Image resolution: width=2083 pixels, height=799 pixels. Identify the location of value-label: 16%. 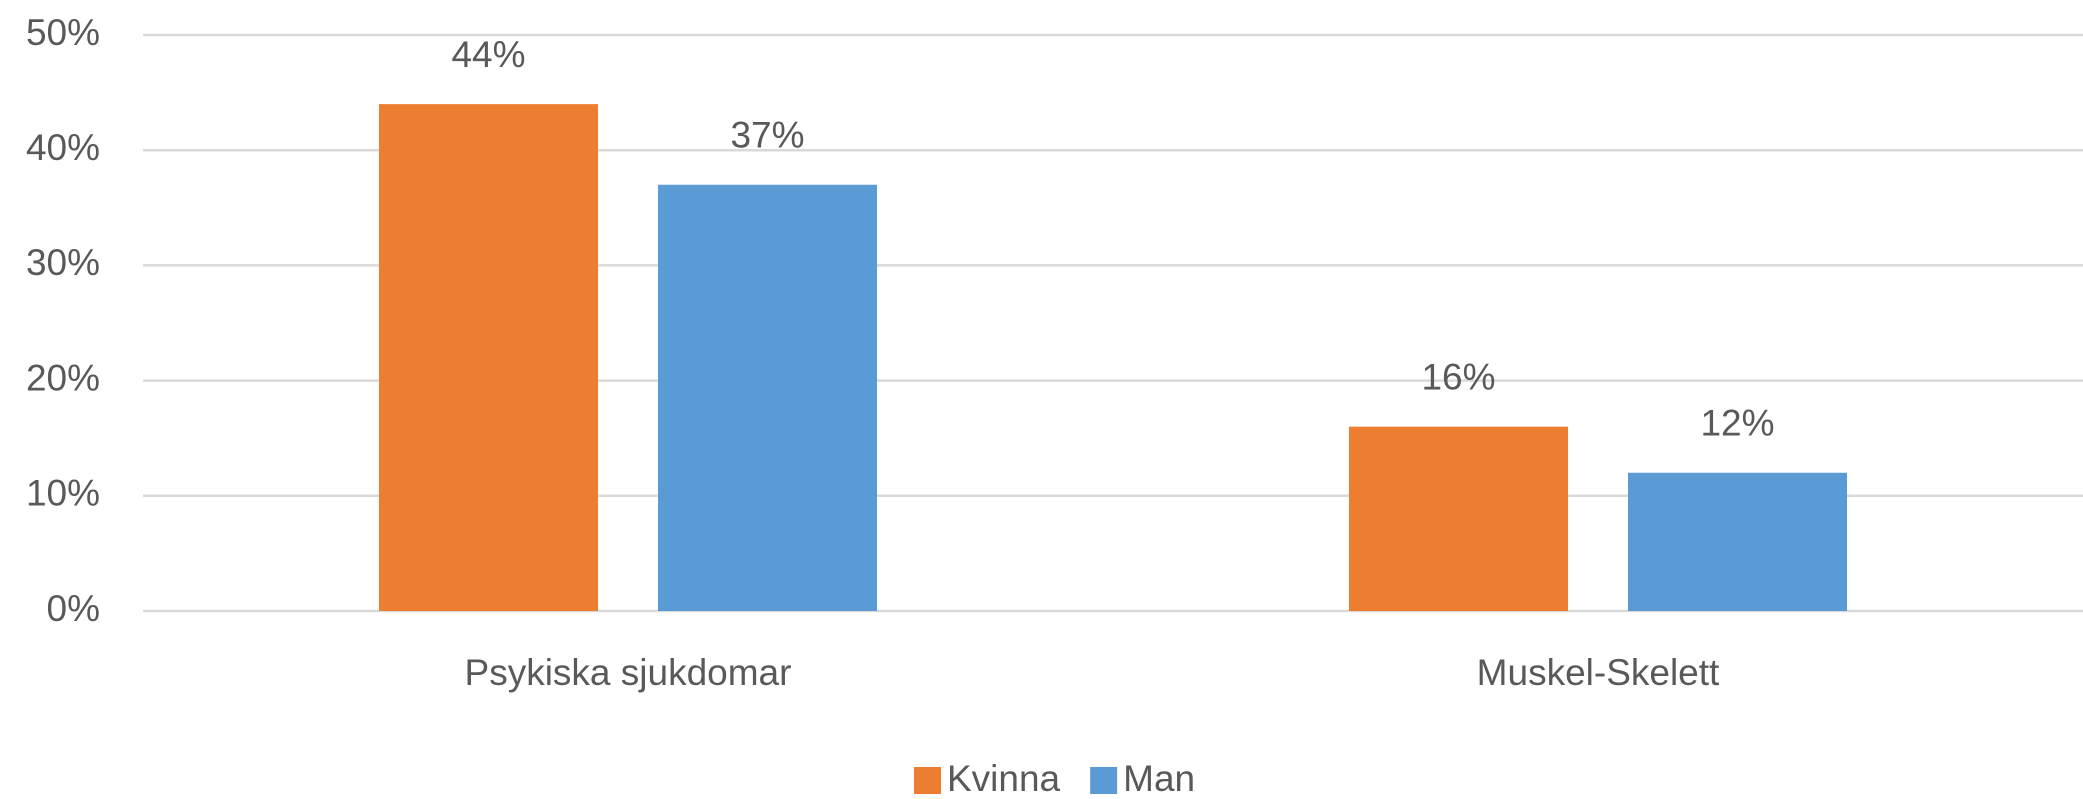
(1458, 376).